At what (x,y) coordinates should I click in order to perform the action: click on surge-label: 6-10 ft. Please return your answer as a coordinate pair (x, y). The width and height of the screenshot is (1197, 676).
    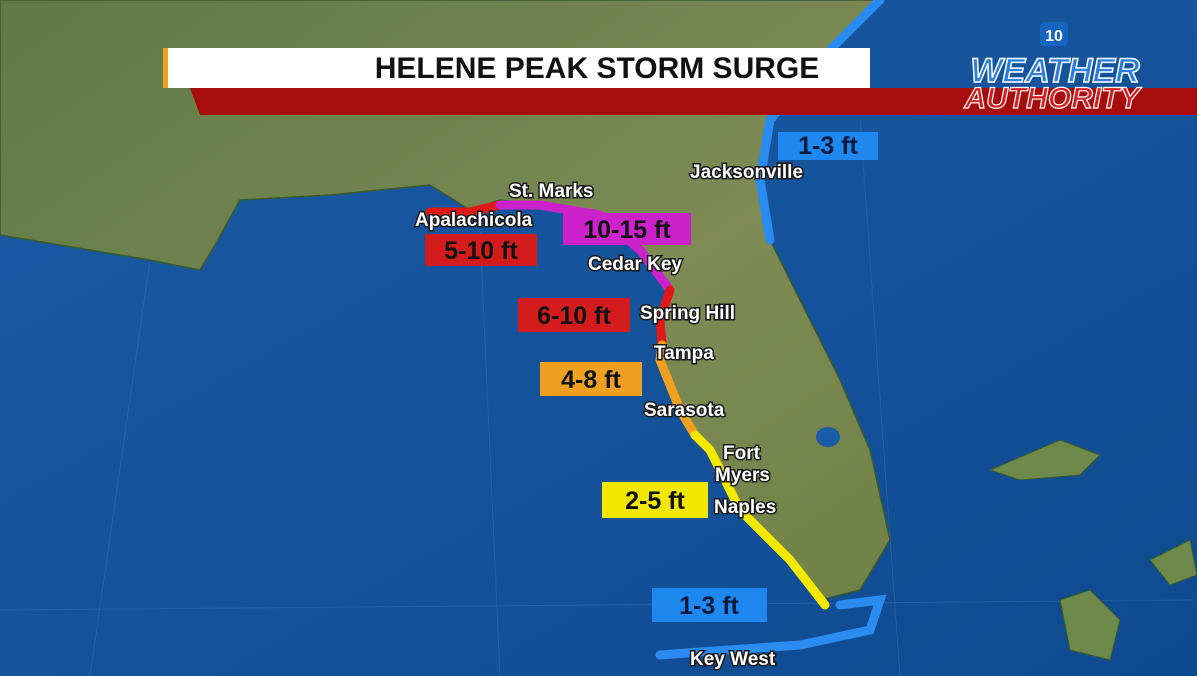
    Looking at the image, I should click on (574, 316).